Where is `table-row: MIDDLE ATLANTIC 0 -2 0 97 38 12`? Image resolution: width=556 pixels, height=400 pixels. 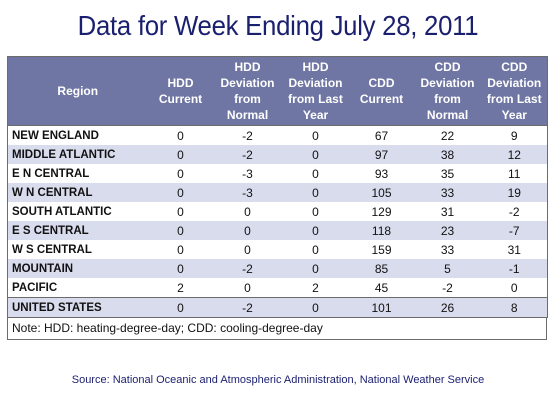 table-row: MIDDLE ATLANTIC 0 -2 0 97 38 12 is located at coordinates (277, 154).